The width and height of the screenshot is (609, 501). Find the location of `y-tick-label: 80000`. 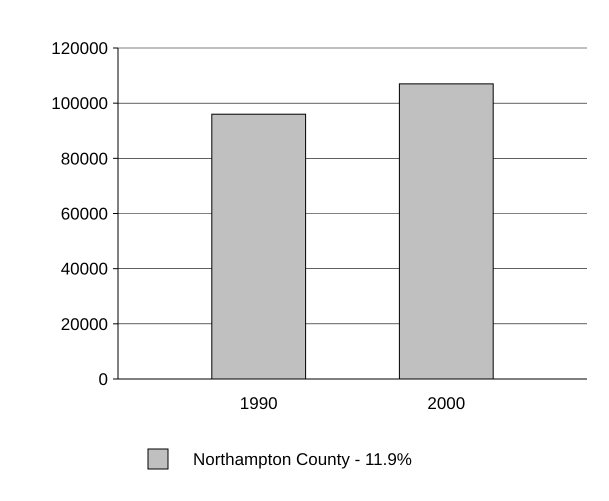

y-tick-label: 80000 is located at coordinates (84, 158).